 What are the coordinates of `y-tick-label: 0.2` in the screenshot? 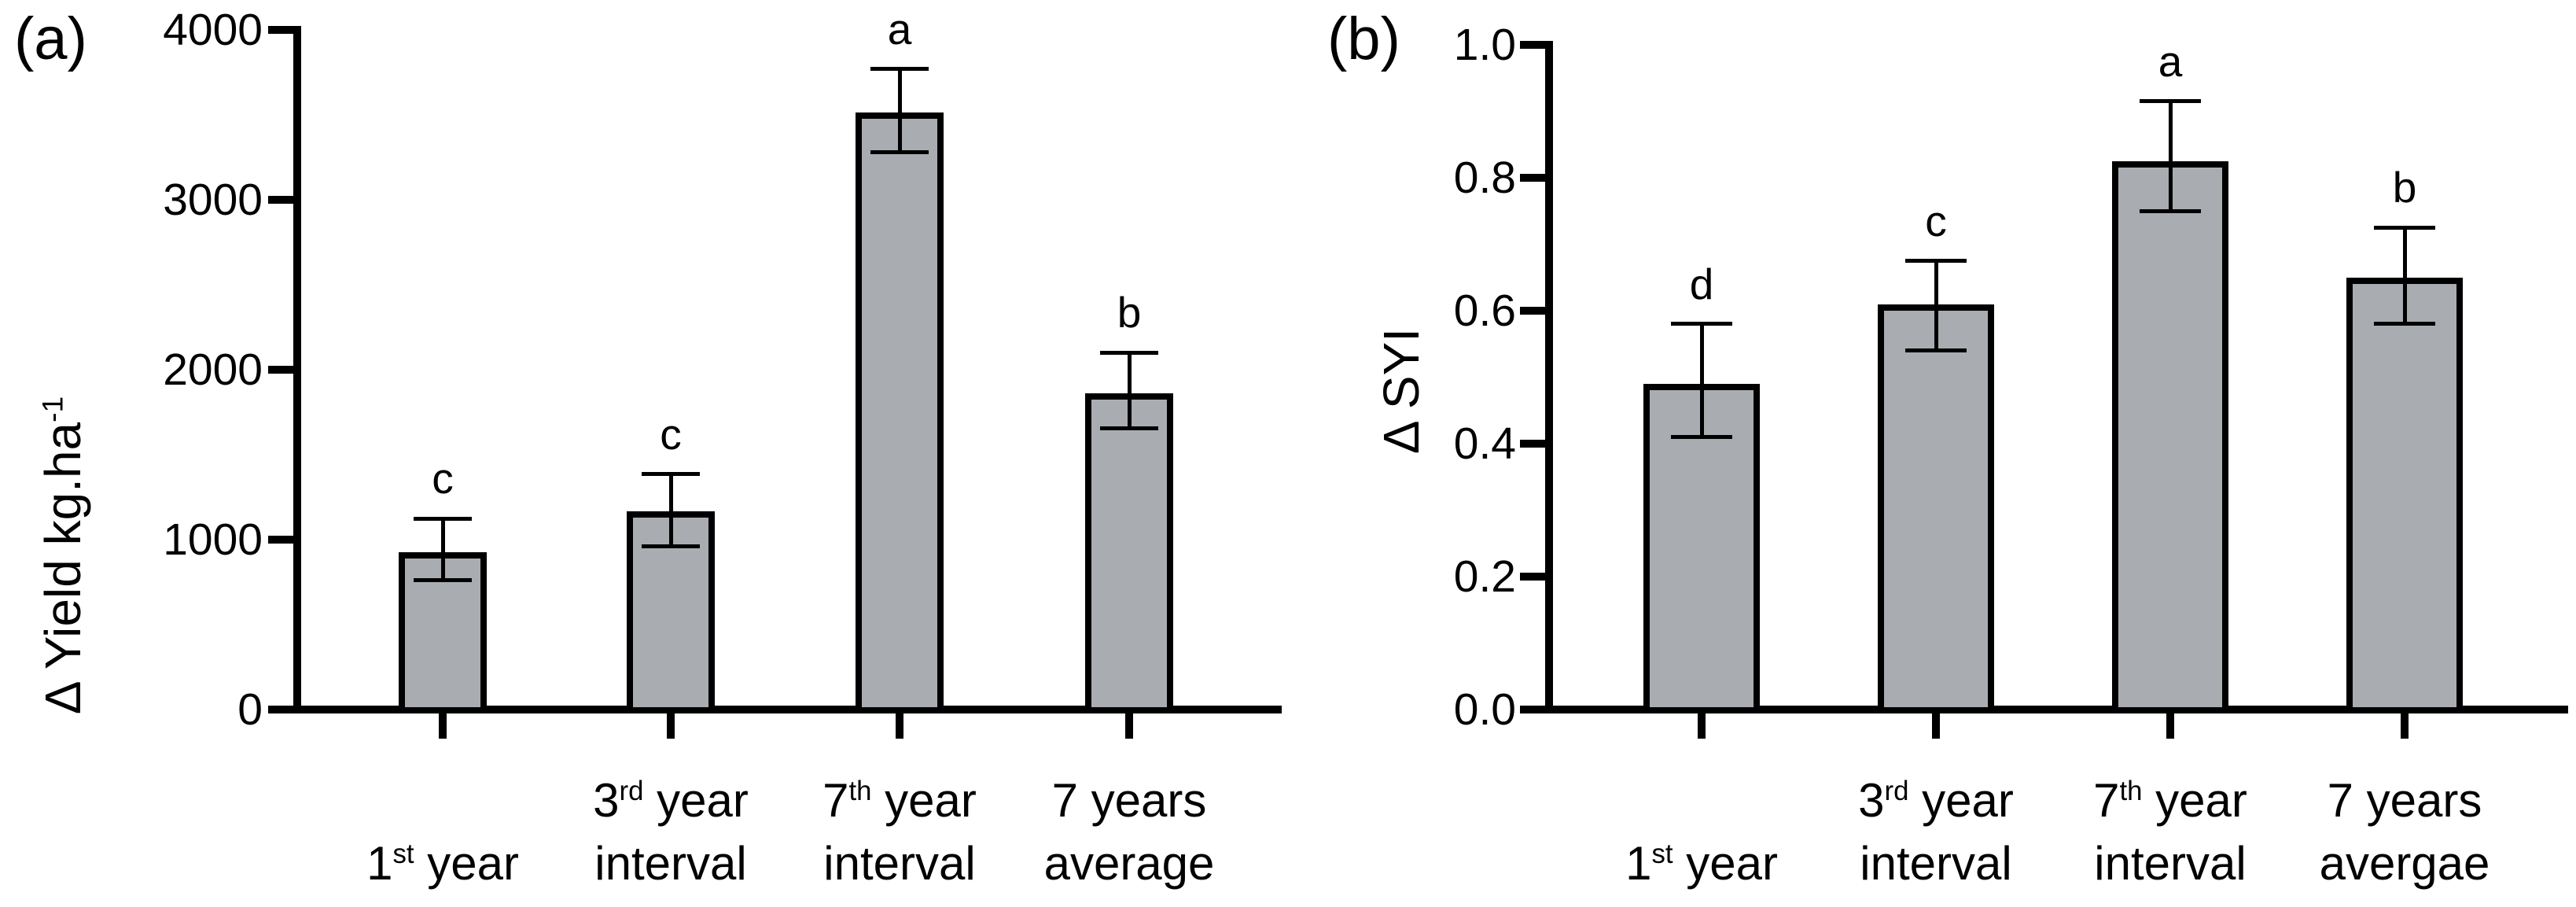 It's located at (1485, 576).